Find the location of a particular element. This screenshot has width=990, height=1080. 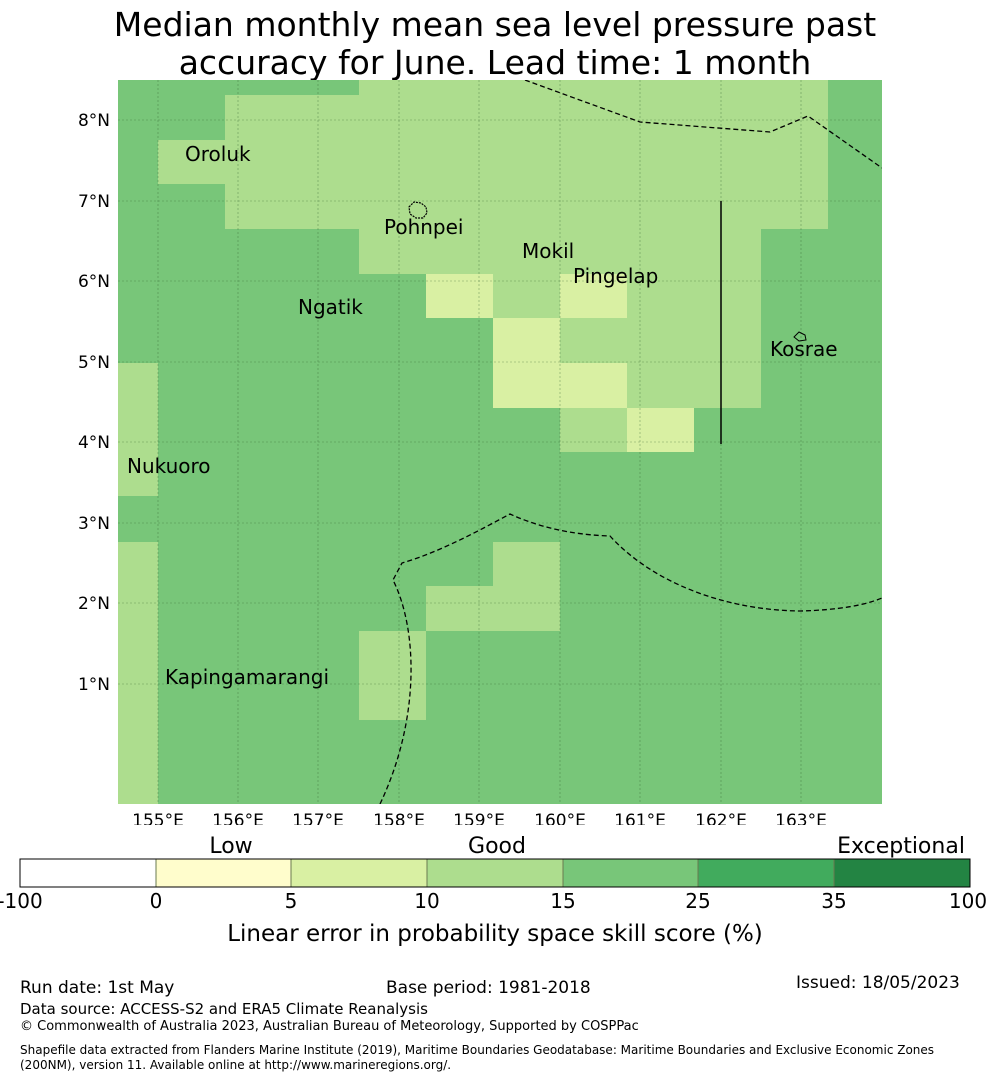

place-label-pingelap: Pingelap is located at coordinates (615, 276).